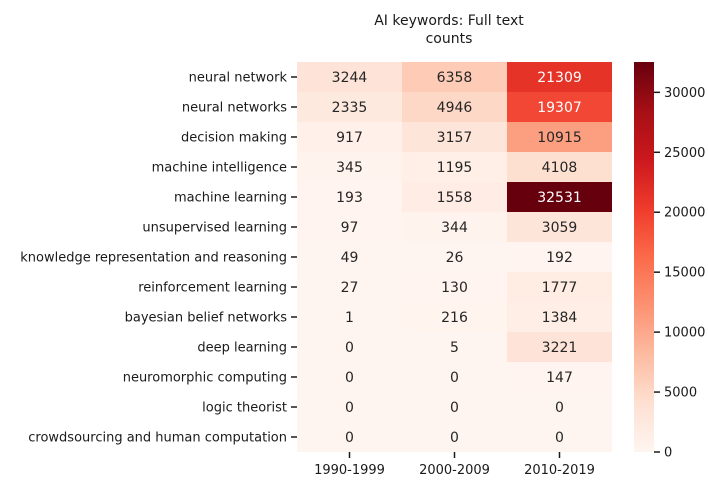 This screenshot has width=708, height=496. I want to click on cell-value-label: 147, so click(559, 378).